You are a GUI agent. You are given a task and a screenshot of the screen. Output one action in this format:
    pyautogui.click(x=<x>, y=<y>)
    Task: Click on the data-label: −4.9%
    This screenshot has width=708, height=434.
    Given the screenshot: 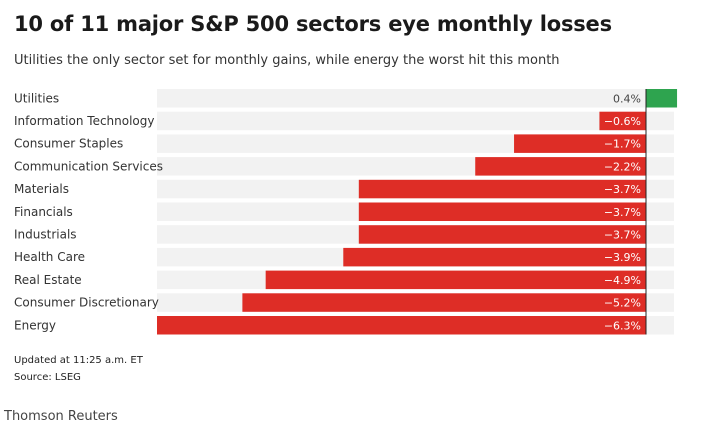 What is the action you would take?
    pyautogui.click(x=622, y=280)
    